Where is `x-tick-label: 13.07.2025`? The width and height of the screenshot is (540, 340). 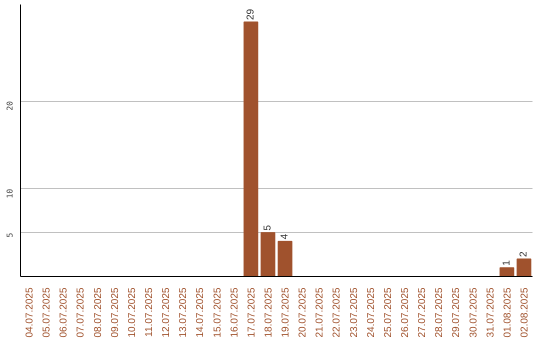 x-tick-label: 13.07.2025 is located at coordinates (184, 312).